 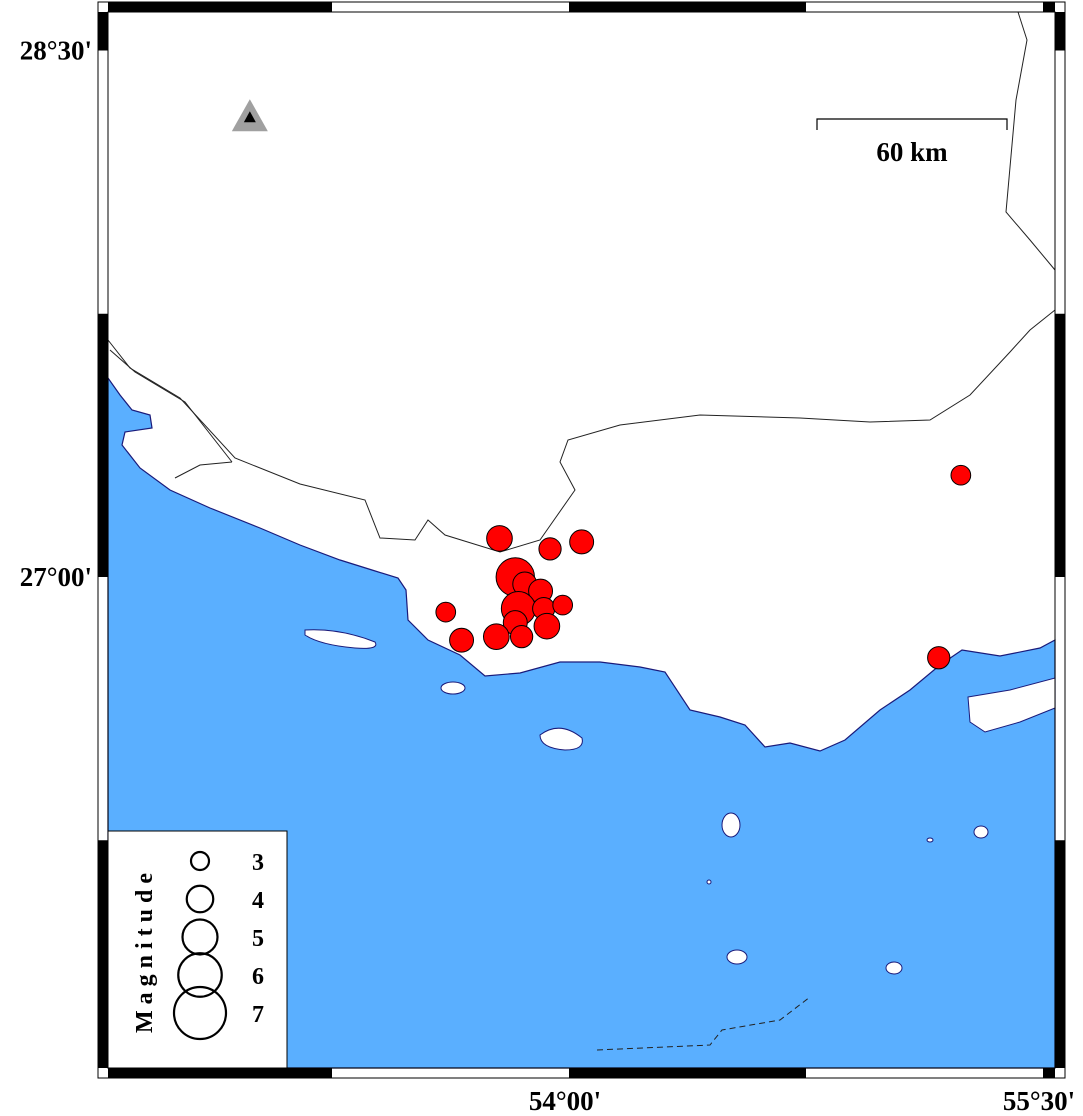 I want to click on lon-tick-label: 54°00', so click(x=565, y=1101).